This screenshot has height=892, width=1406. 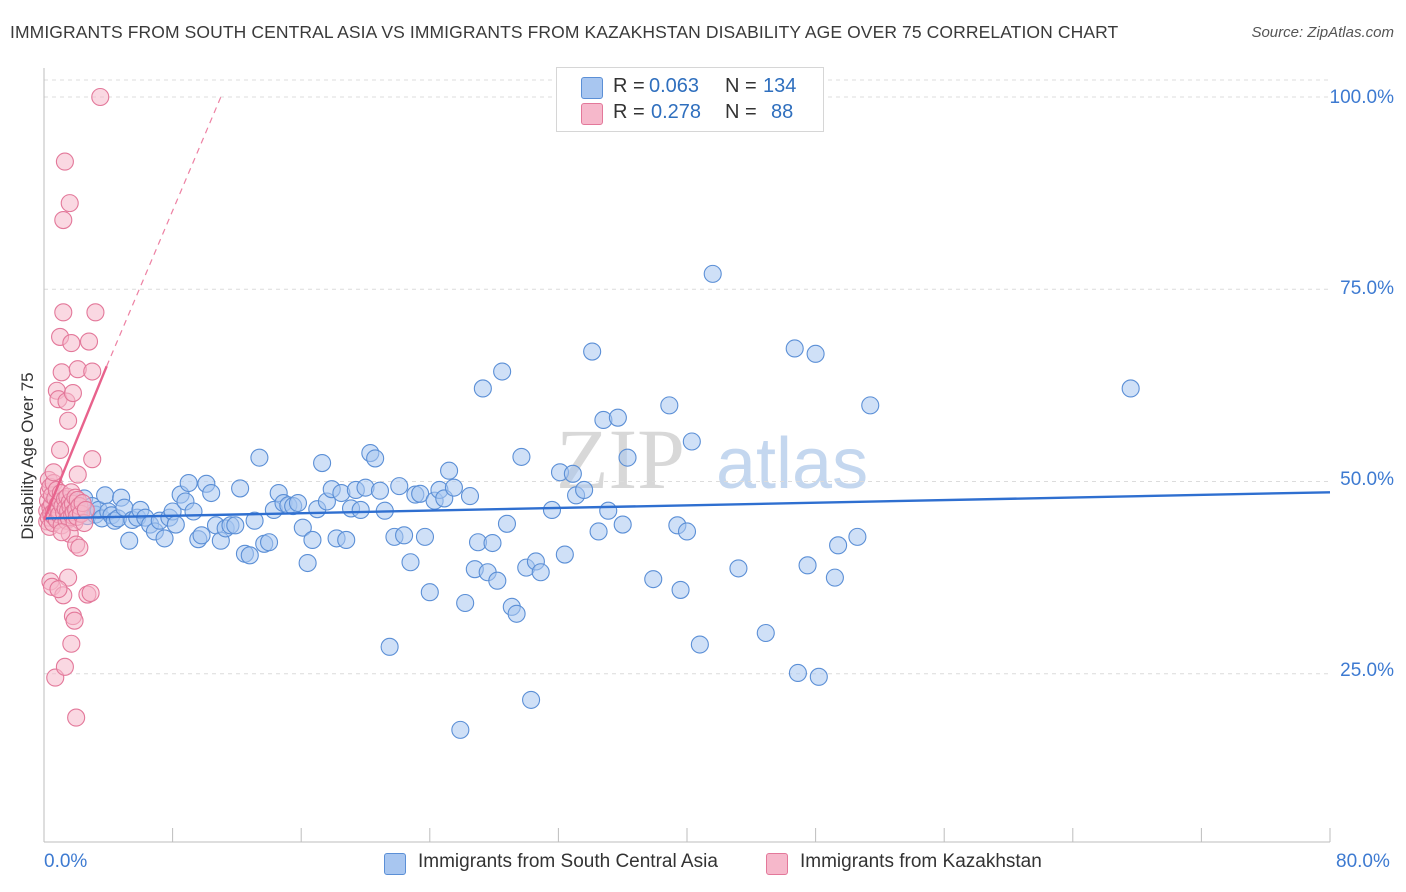 I want to click on y-tick-label: 25.0%, so click(x=1367, y=670).